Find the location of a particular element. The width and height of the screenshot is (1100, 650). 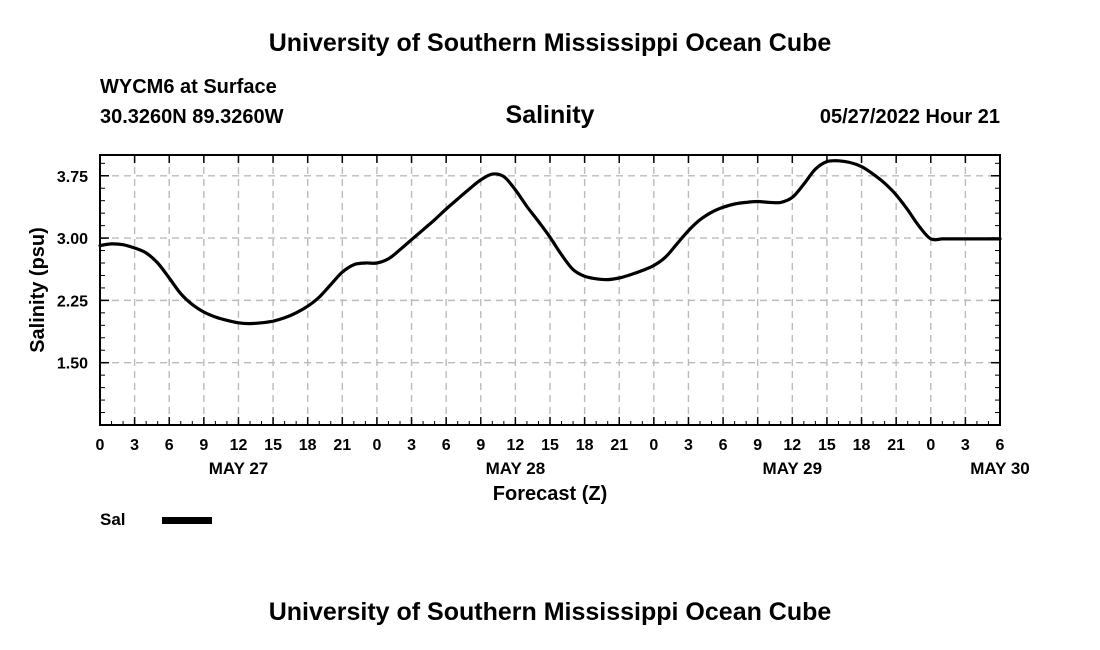

x-date-label: MAY 30 is located at coordinates (1000, 468).